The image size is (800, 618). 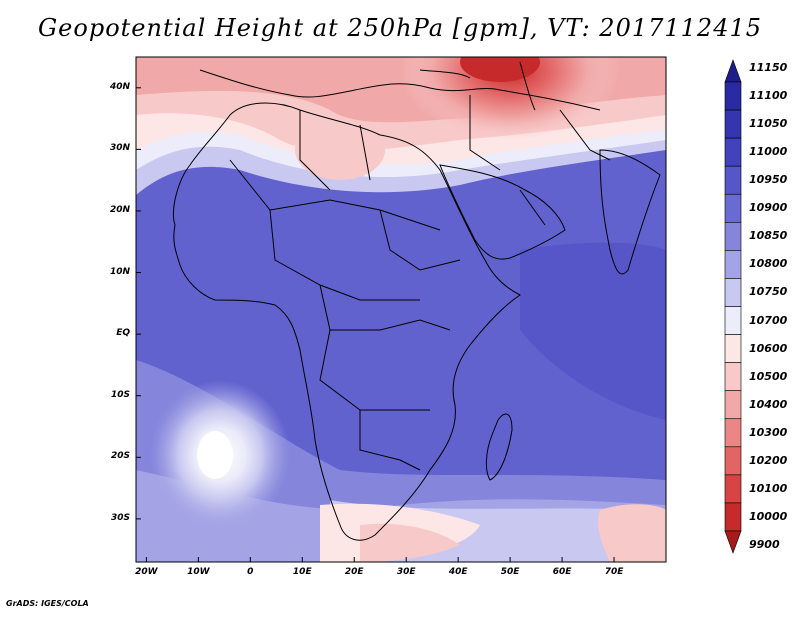 What do you see at coordinates (614, 572) in the screenshot?
I see `lon-label: 70E` at bounding box center [614, 572].